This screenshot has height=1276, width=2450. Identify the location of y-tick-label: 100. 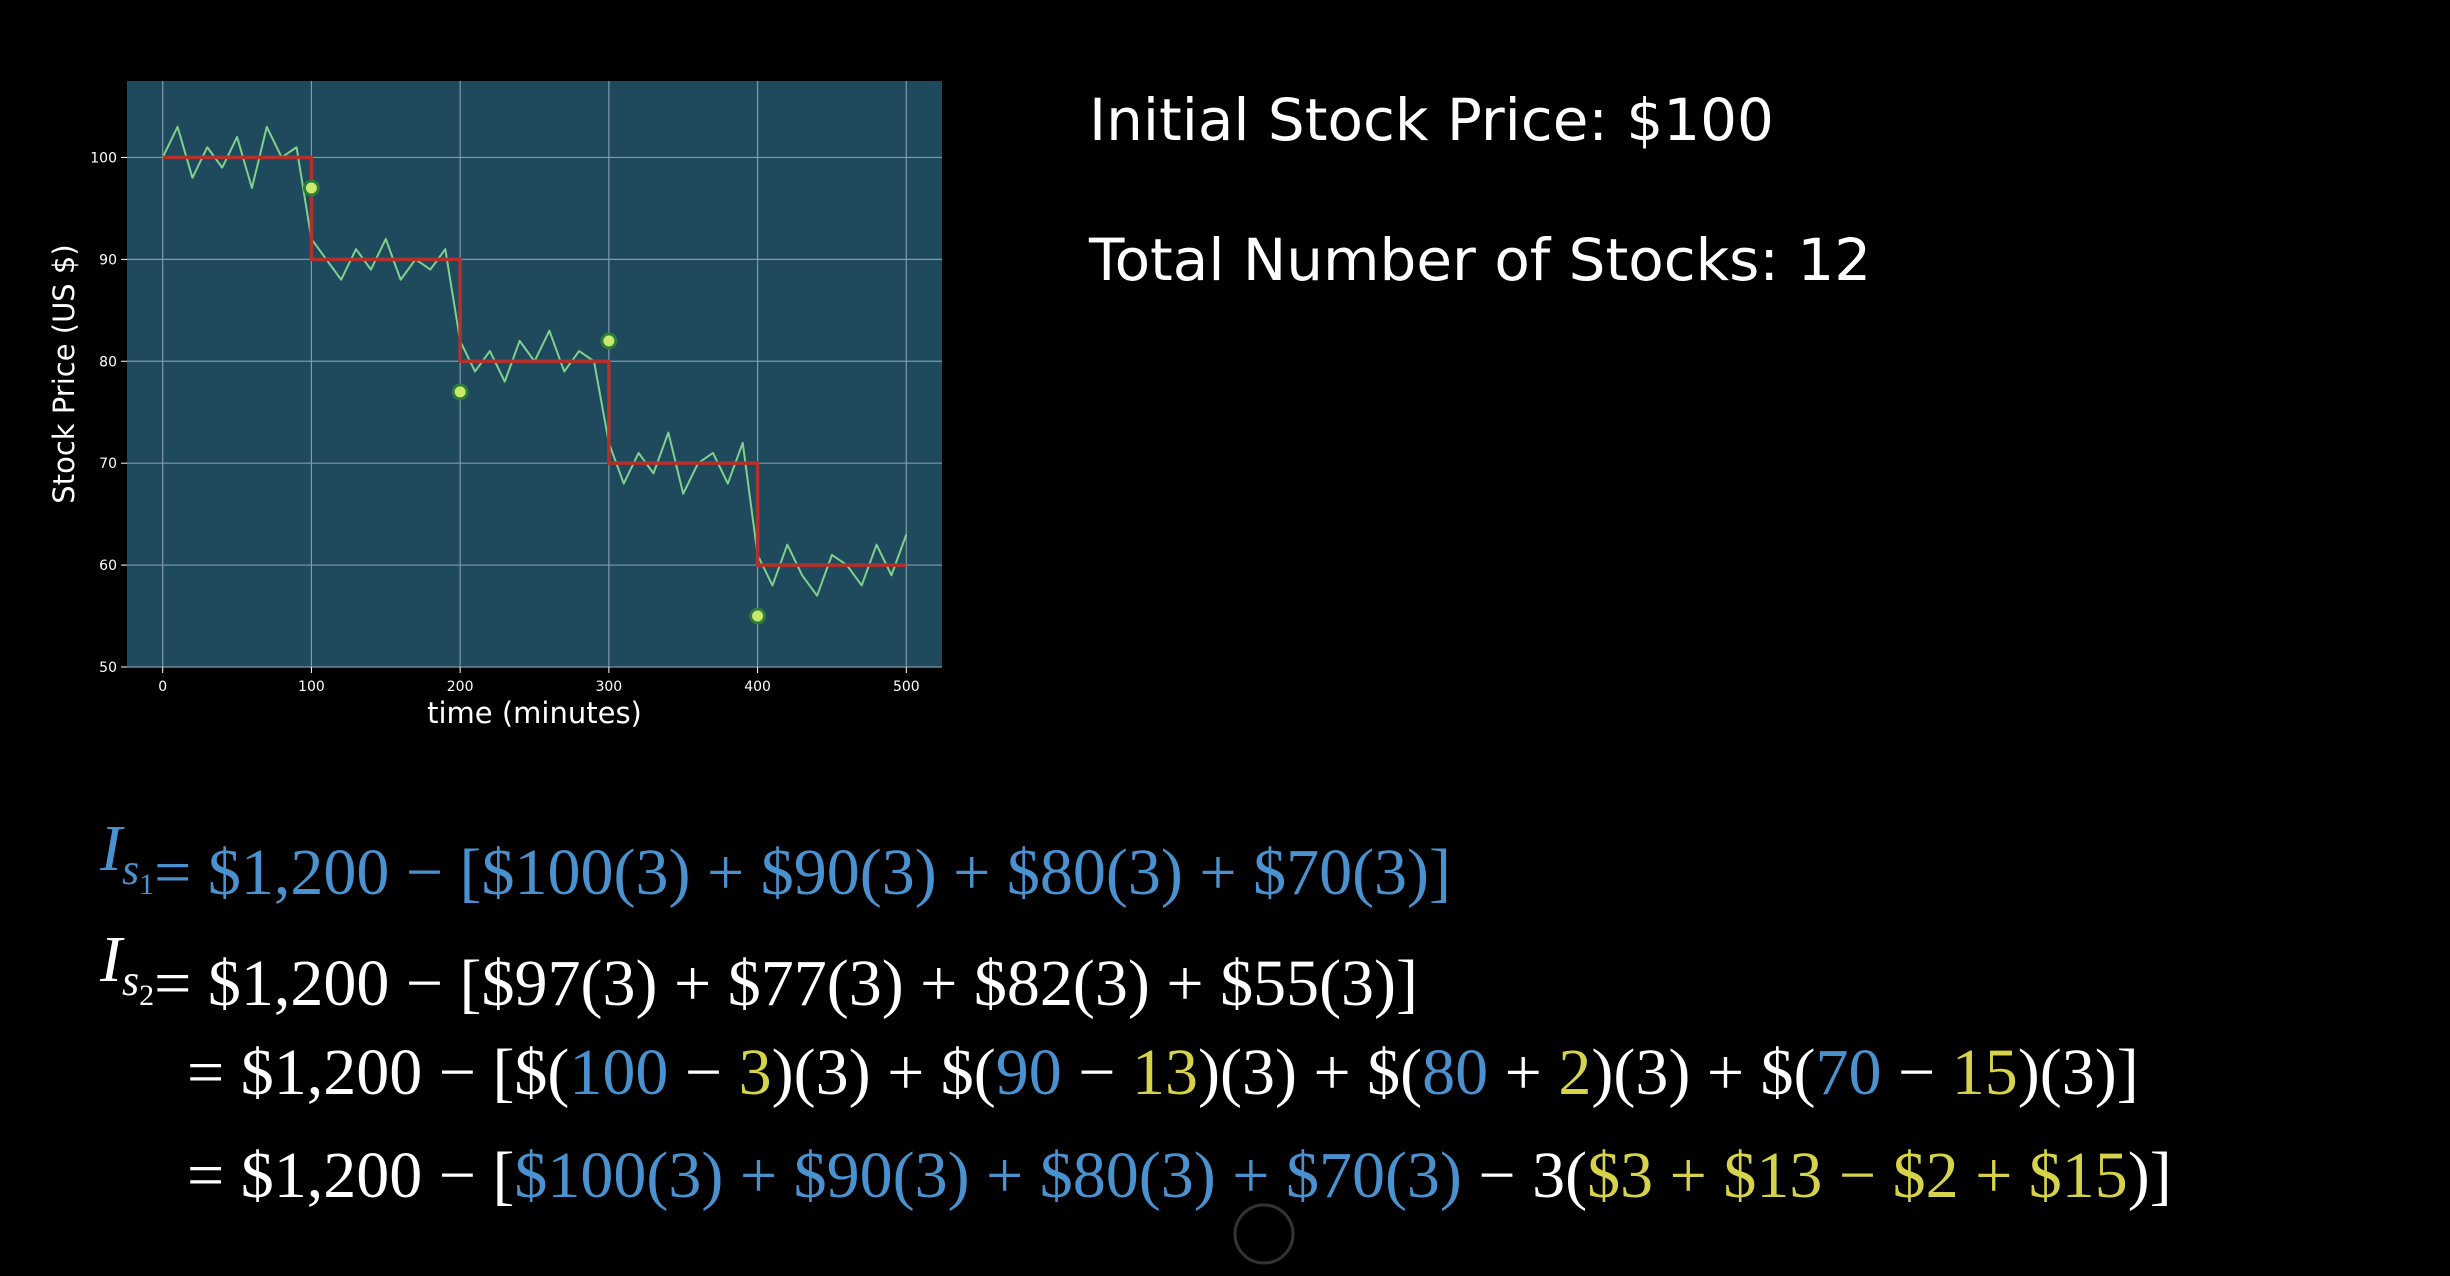
(103, 158).